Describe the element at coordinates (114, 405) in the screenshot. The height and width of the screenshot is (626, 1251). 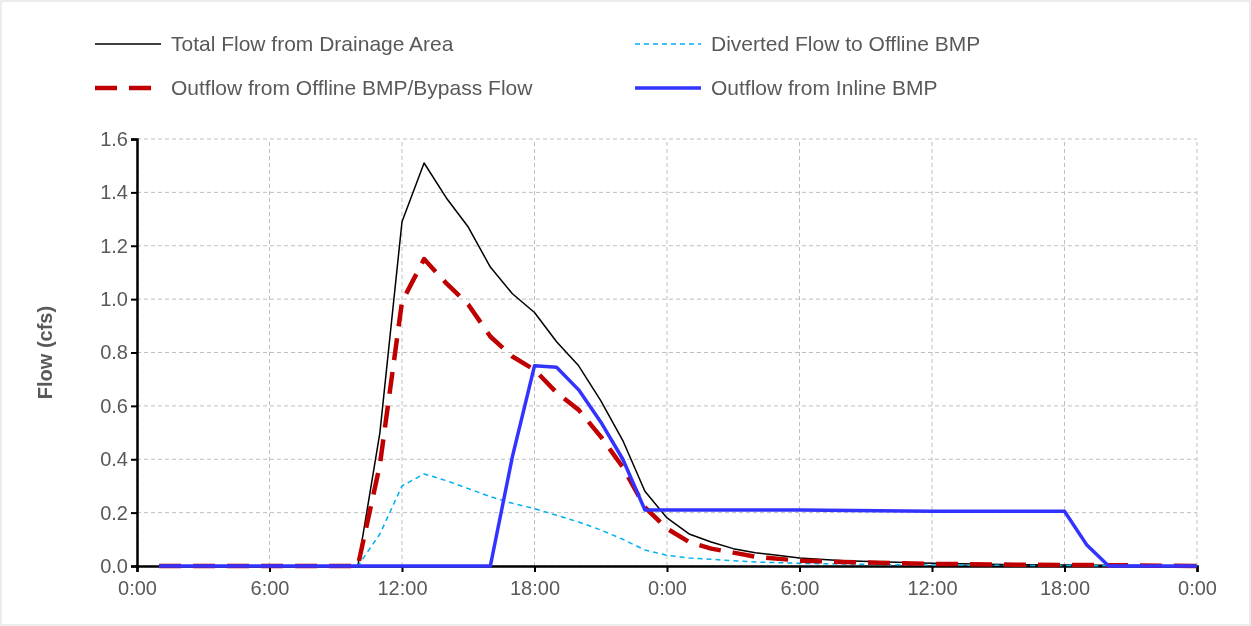
I see `y-tick-label: 0.6` at that location.